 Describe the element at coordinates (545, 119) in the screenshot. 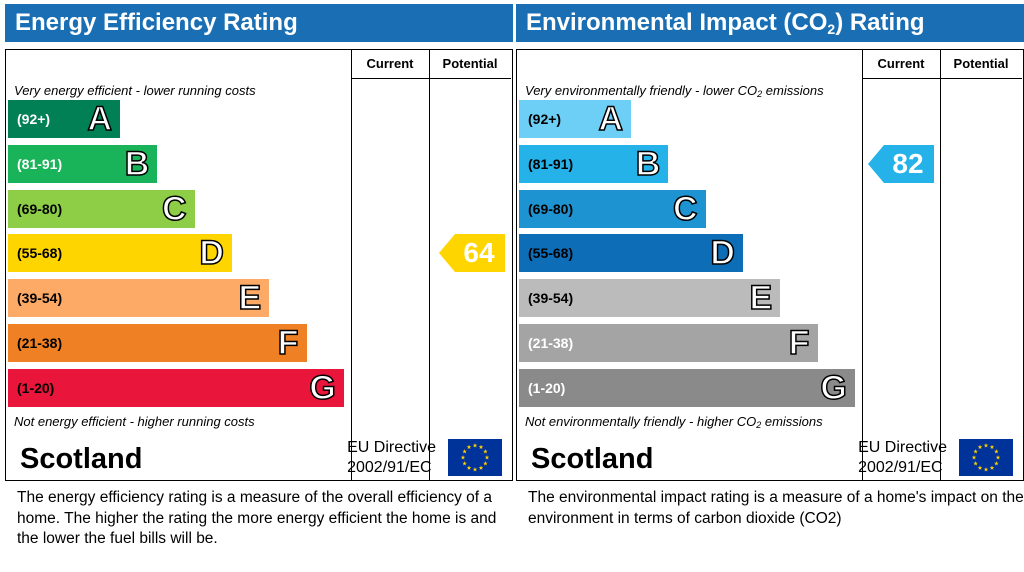

I see `band-range-label: (92+)` at that location.